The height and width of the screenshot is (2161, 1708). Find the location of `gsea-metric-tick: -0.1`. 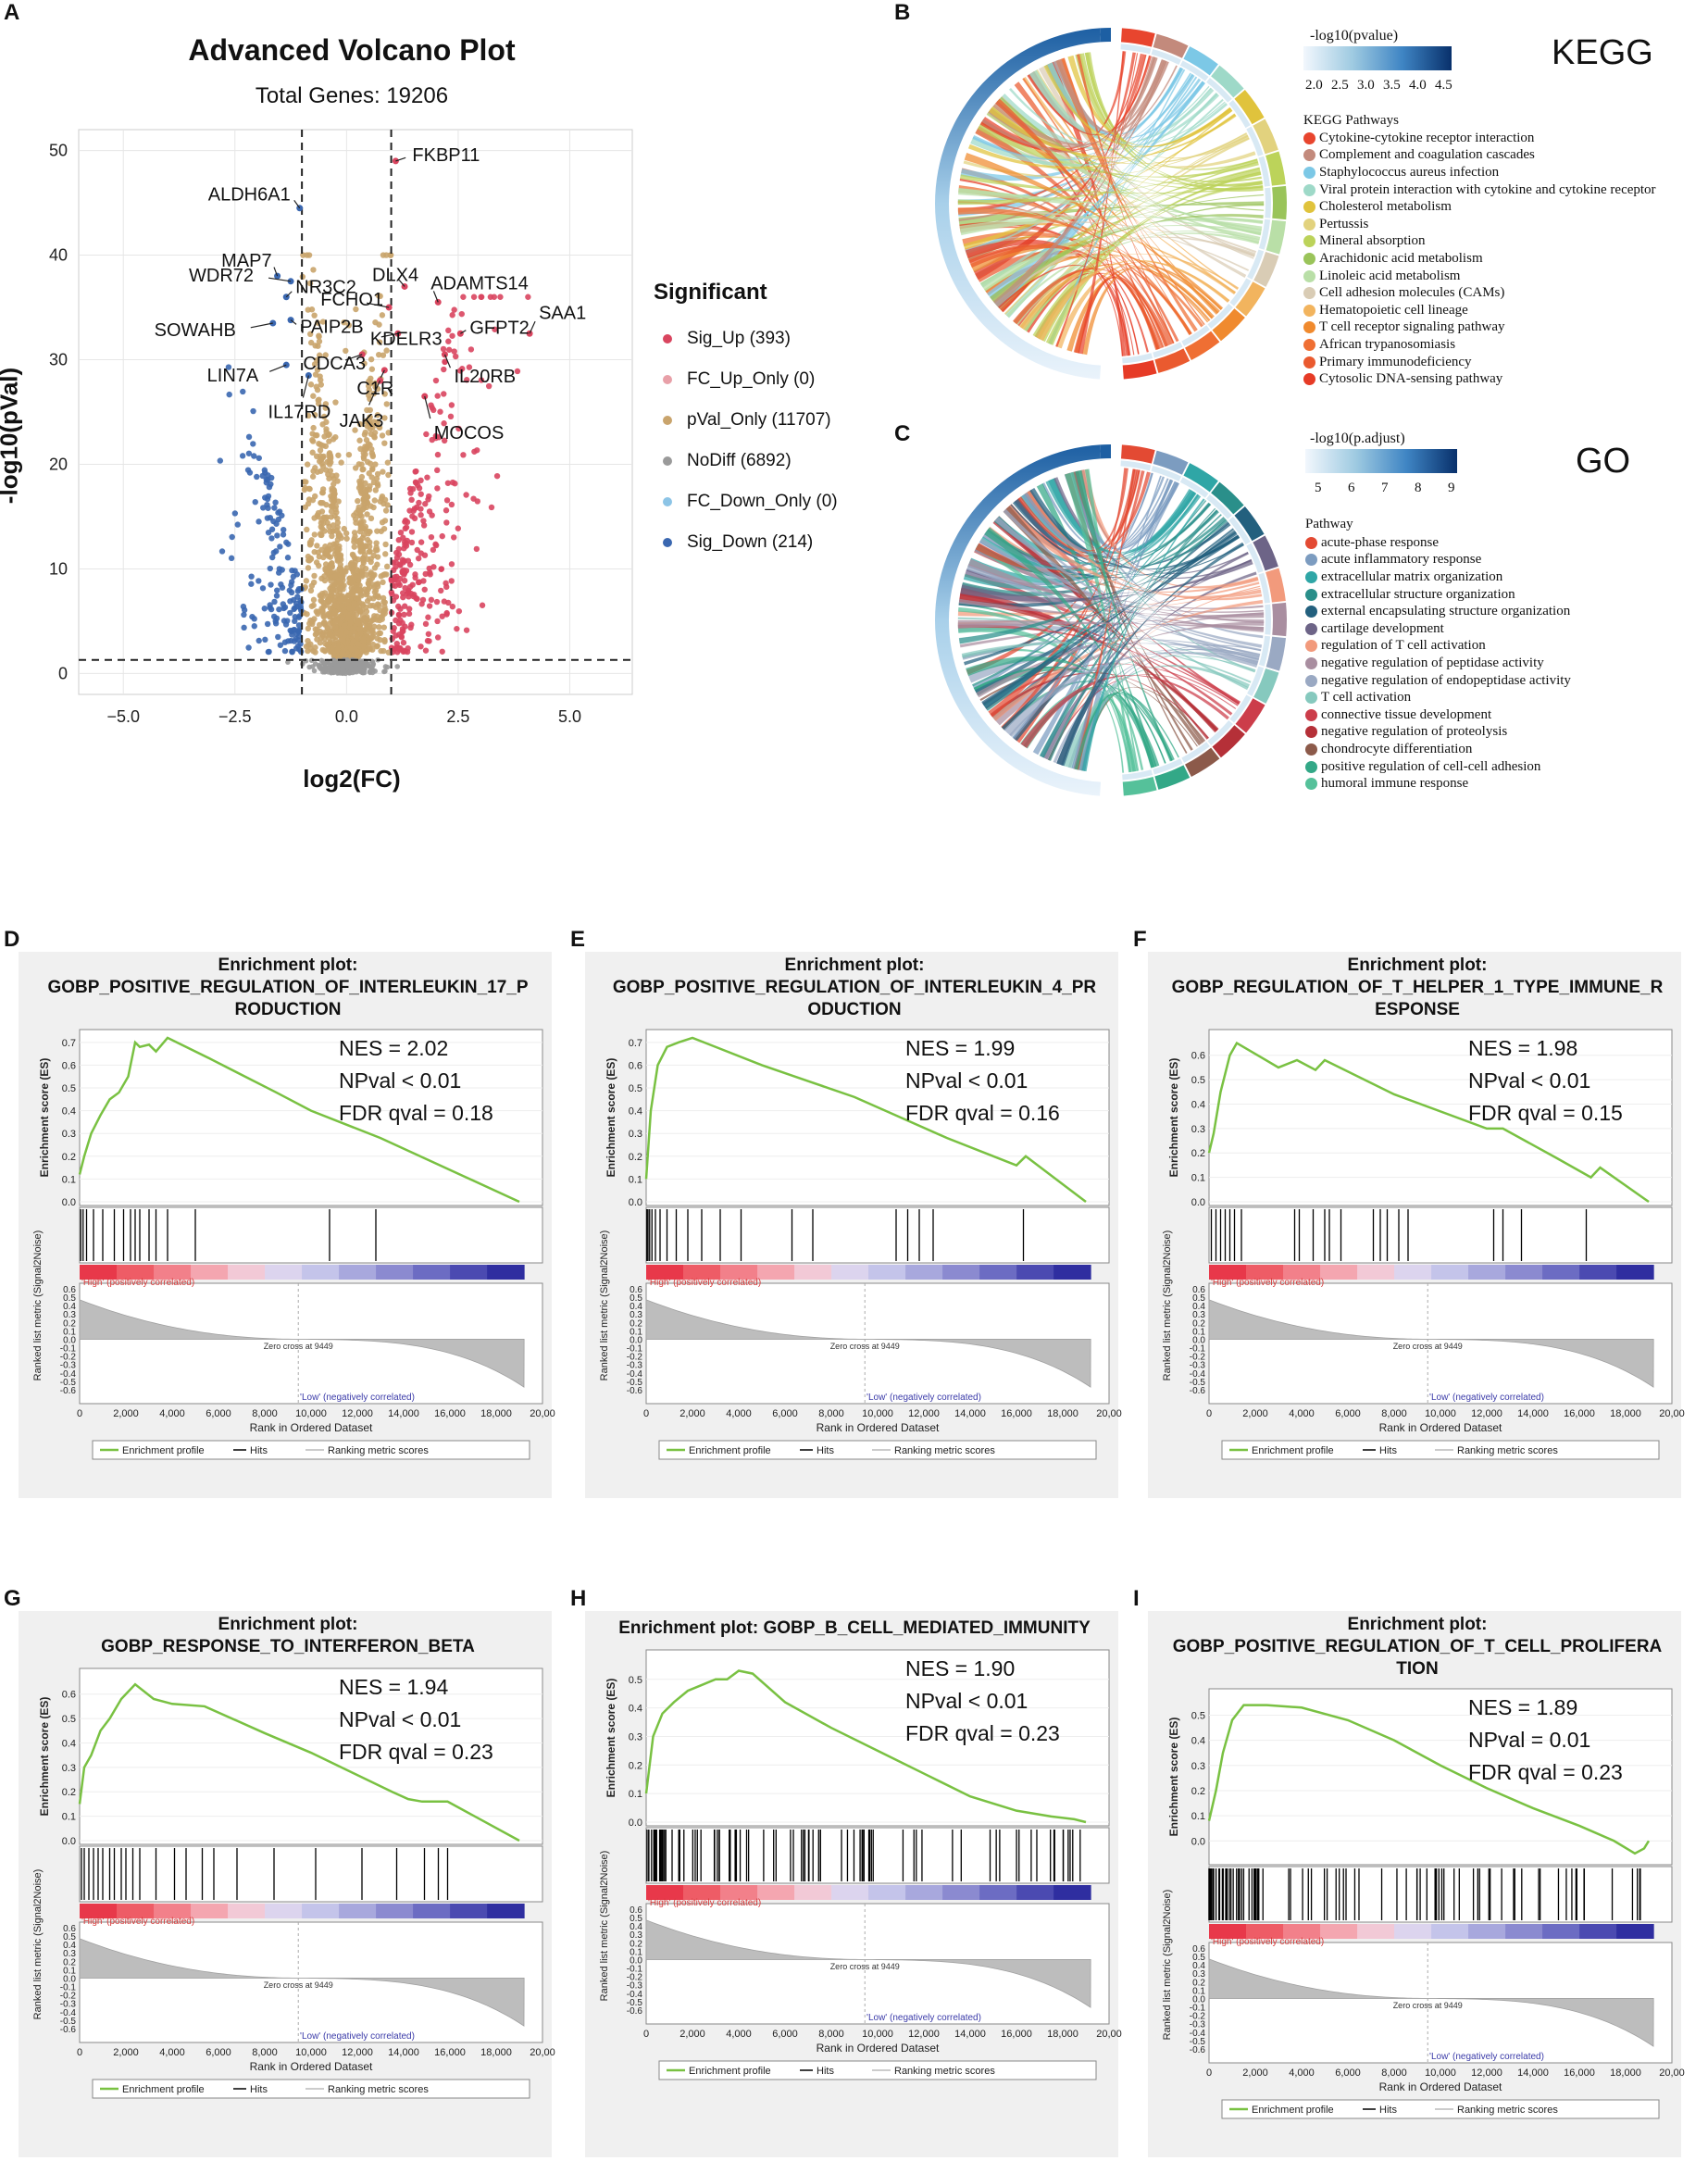

gsea-metric-tick: -0.1 is located at coordinates (1198, 2009).